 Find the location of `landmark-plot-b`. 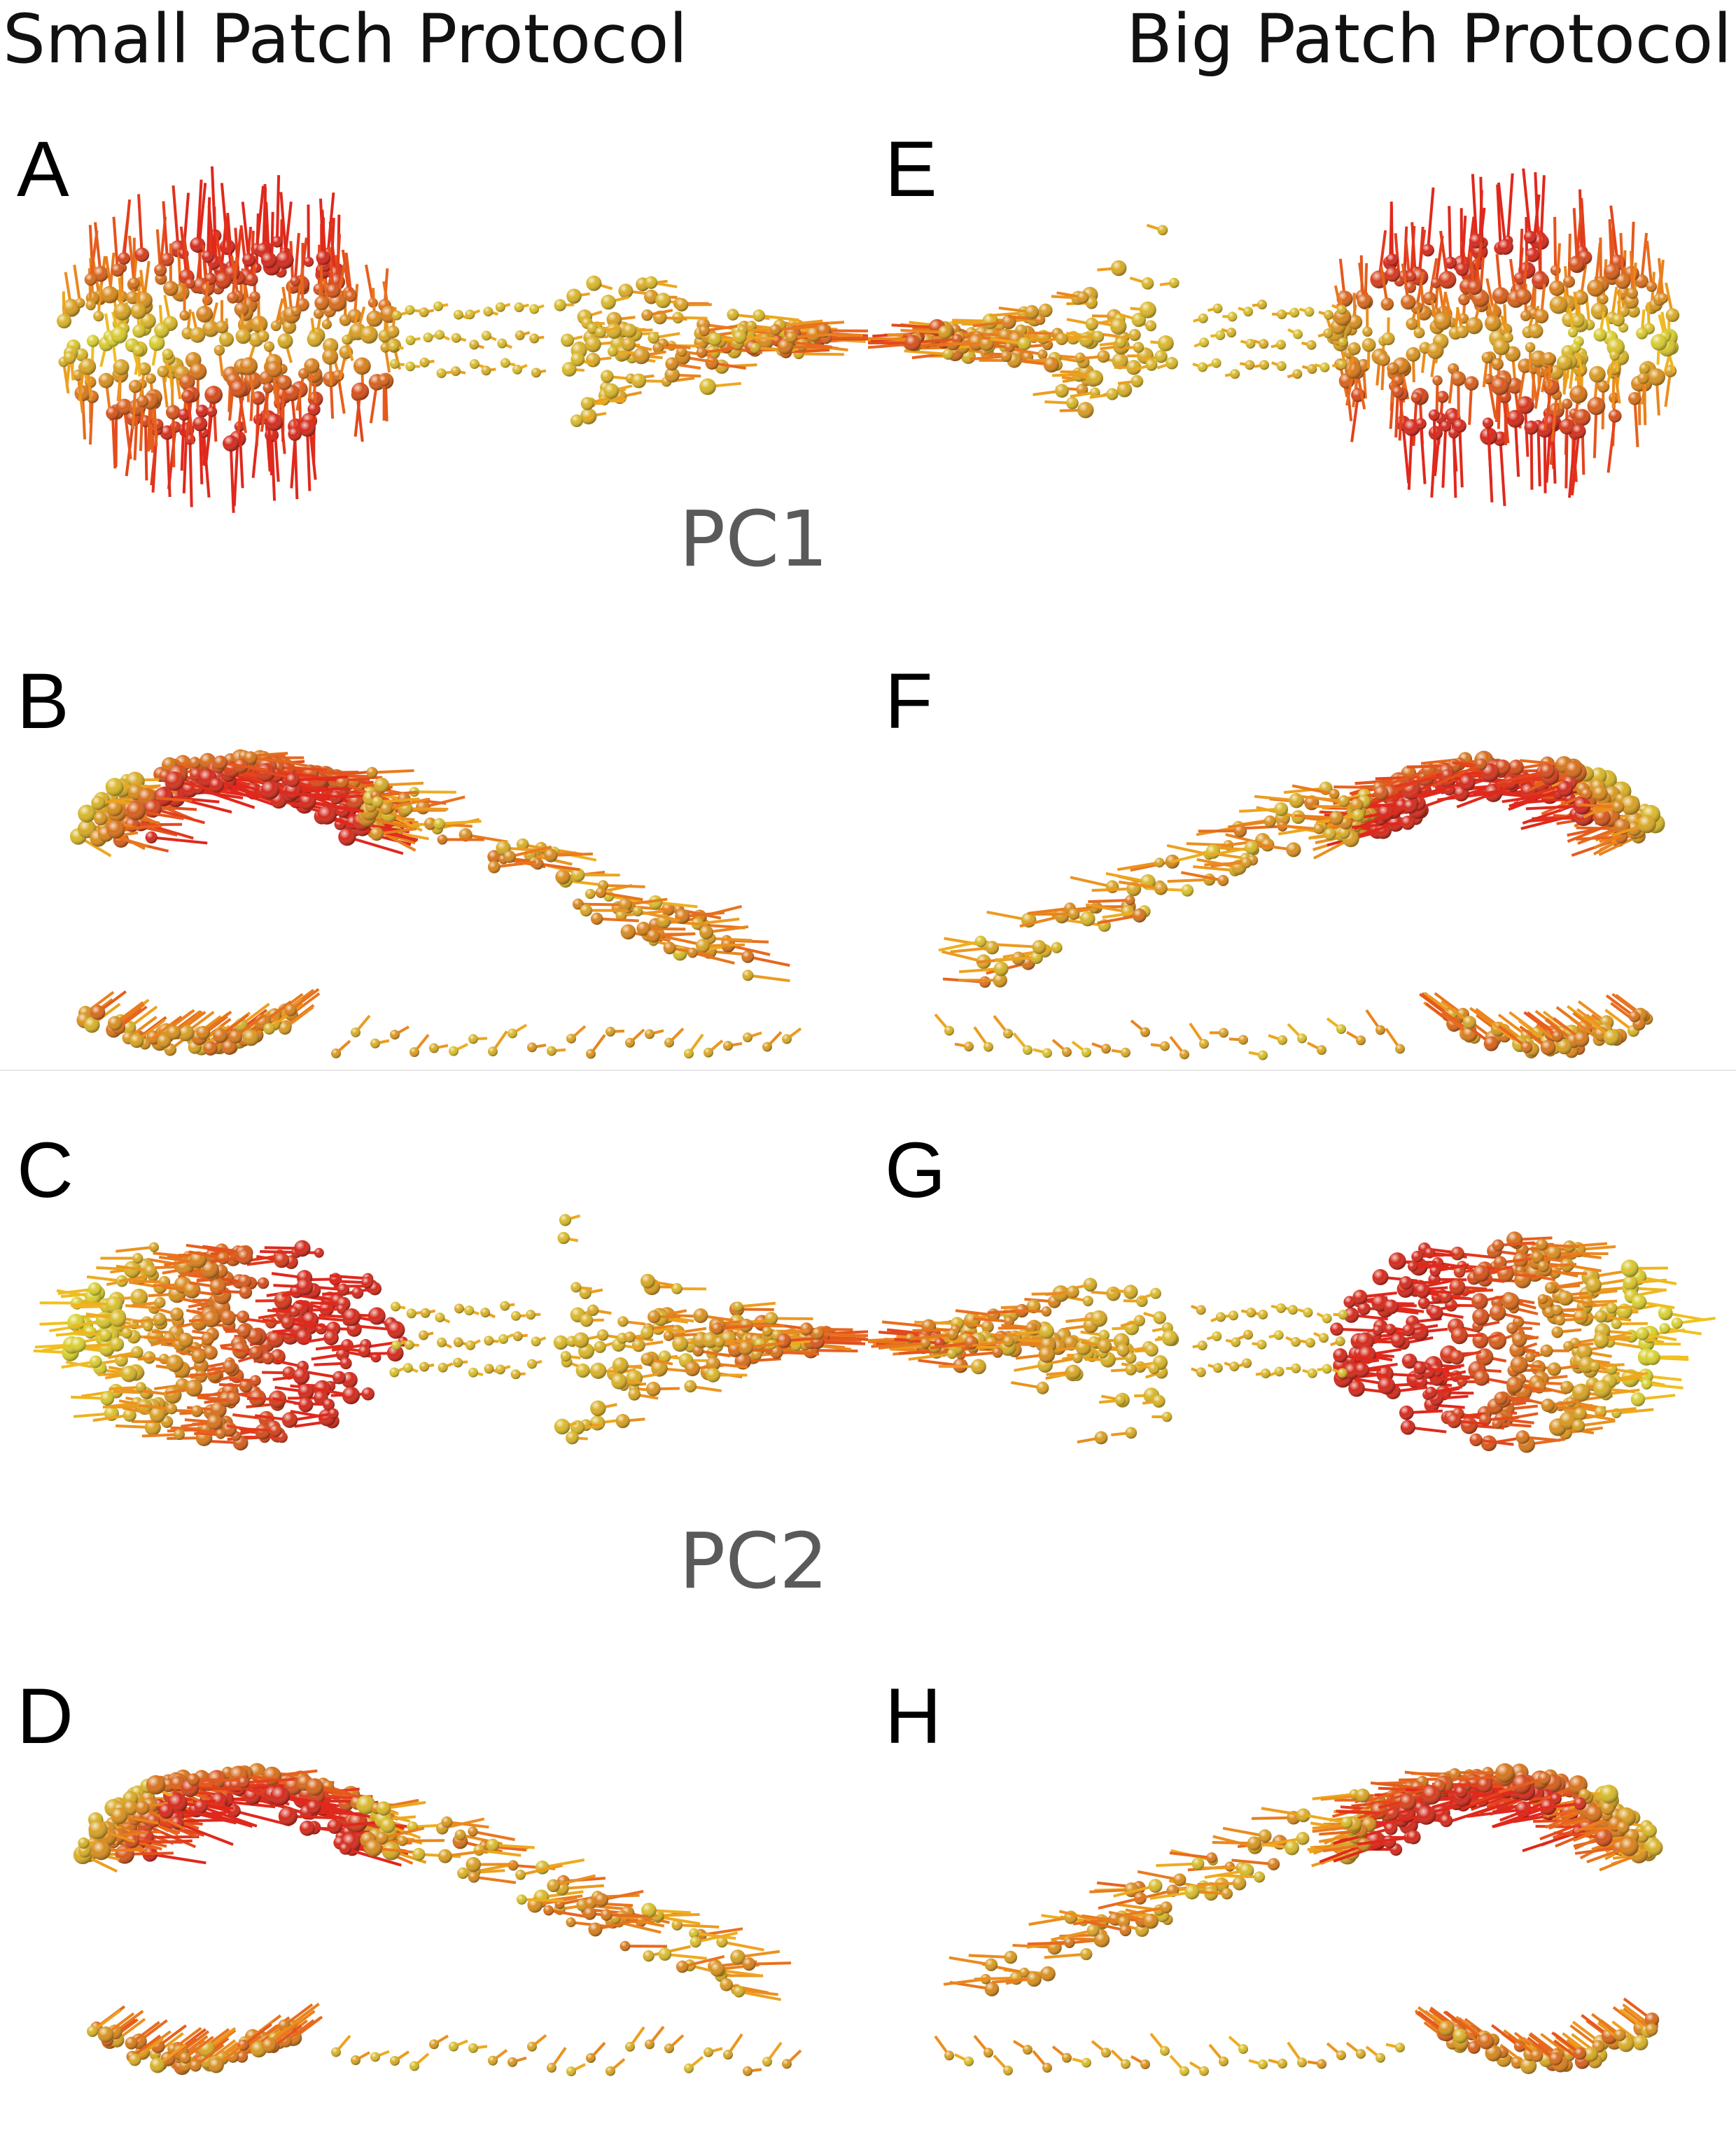

landmark-plot-b is located at coordinates (434, 896).